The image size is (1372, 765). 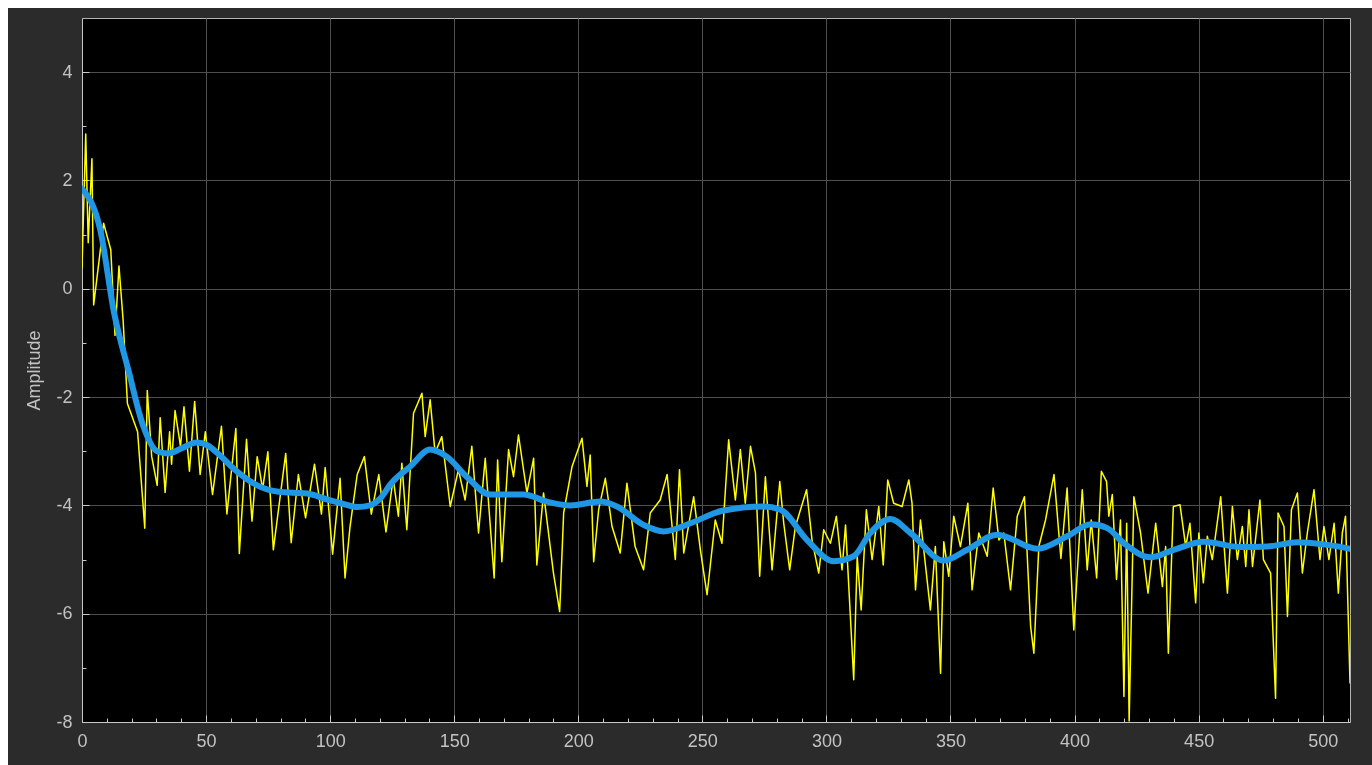 What do you see at coordinates (702, 740) in the screenshot?
I see `x-tick-label: 250` at bounding box center [702, 740].